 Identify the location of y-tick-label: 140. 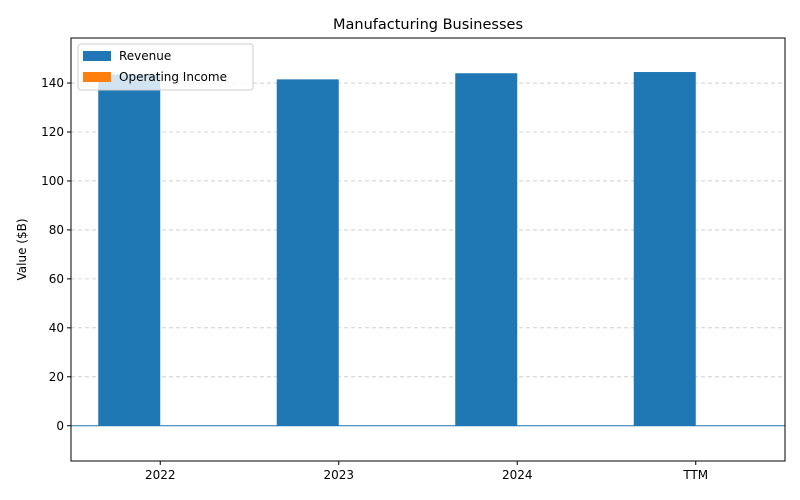
(52, 83).